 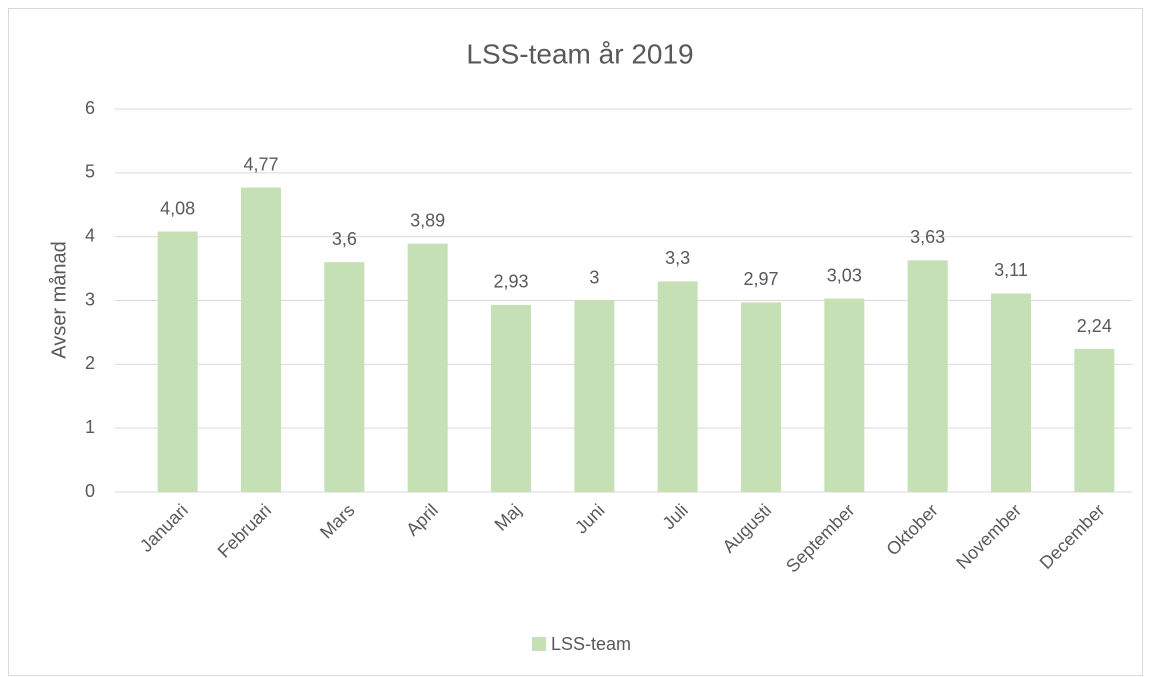 What do you see at coordinates (510, 282) in the screenshot?
I see `data-label: 2,93` at bounding box center [510, 282].